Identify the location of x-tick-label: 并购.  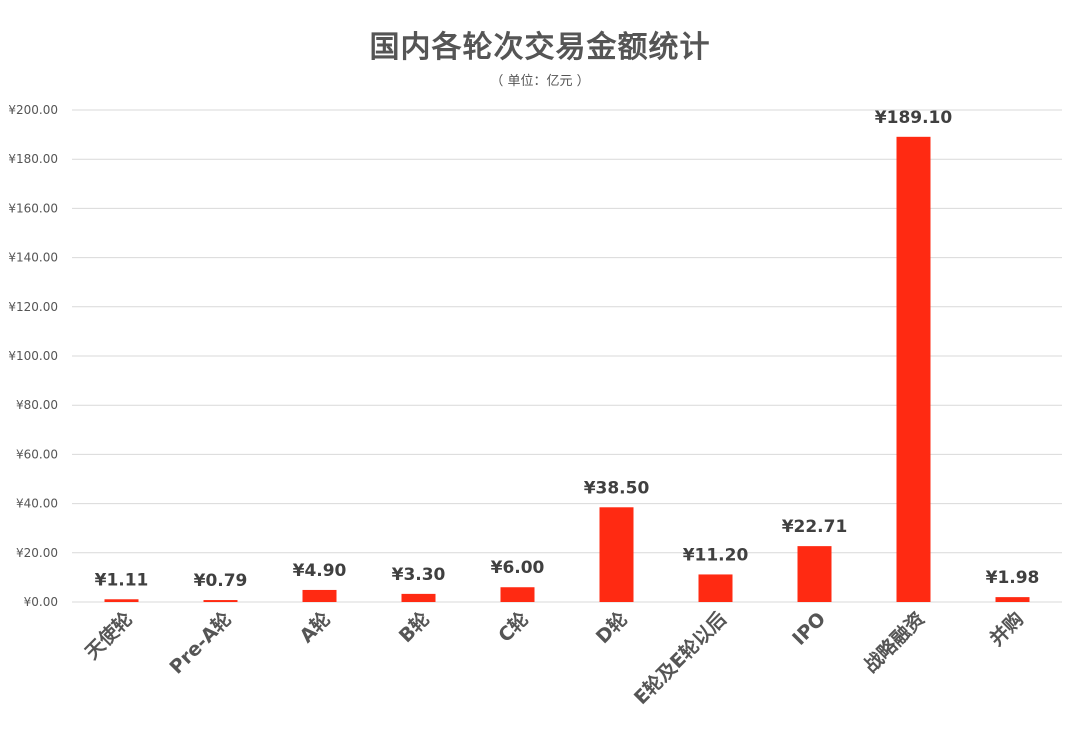
(1006, 628).